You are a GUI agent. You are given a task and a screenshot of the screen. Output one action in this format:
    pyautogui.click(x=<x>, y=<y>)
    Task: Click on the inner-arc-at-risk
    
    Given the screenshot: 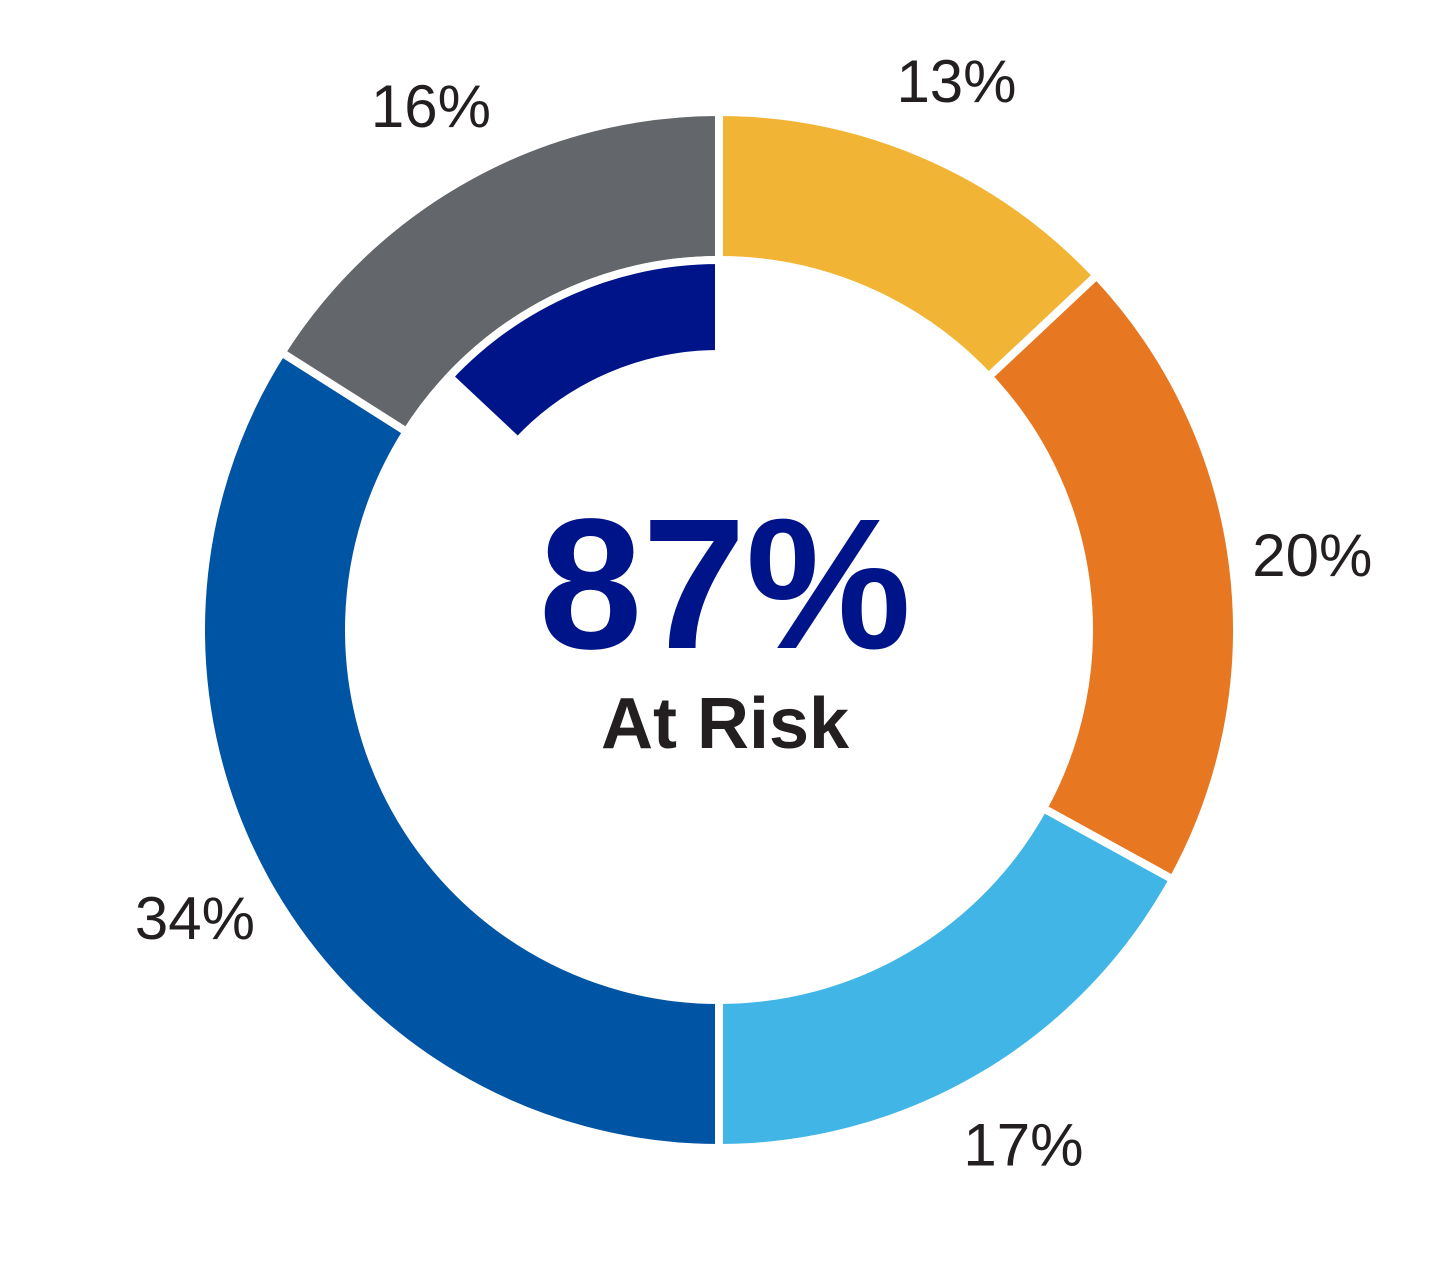 What is the action you would take?
    pyautogui.click(x=583, y=351)
    